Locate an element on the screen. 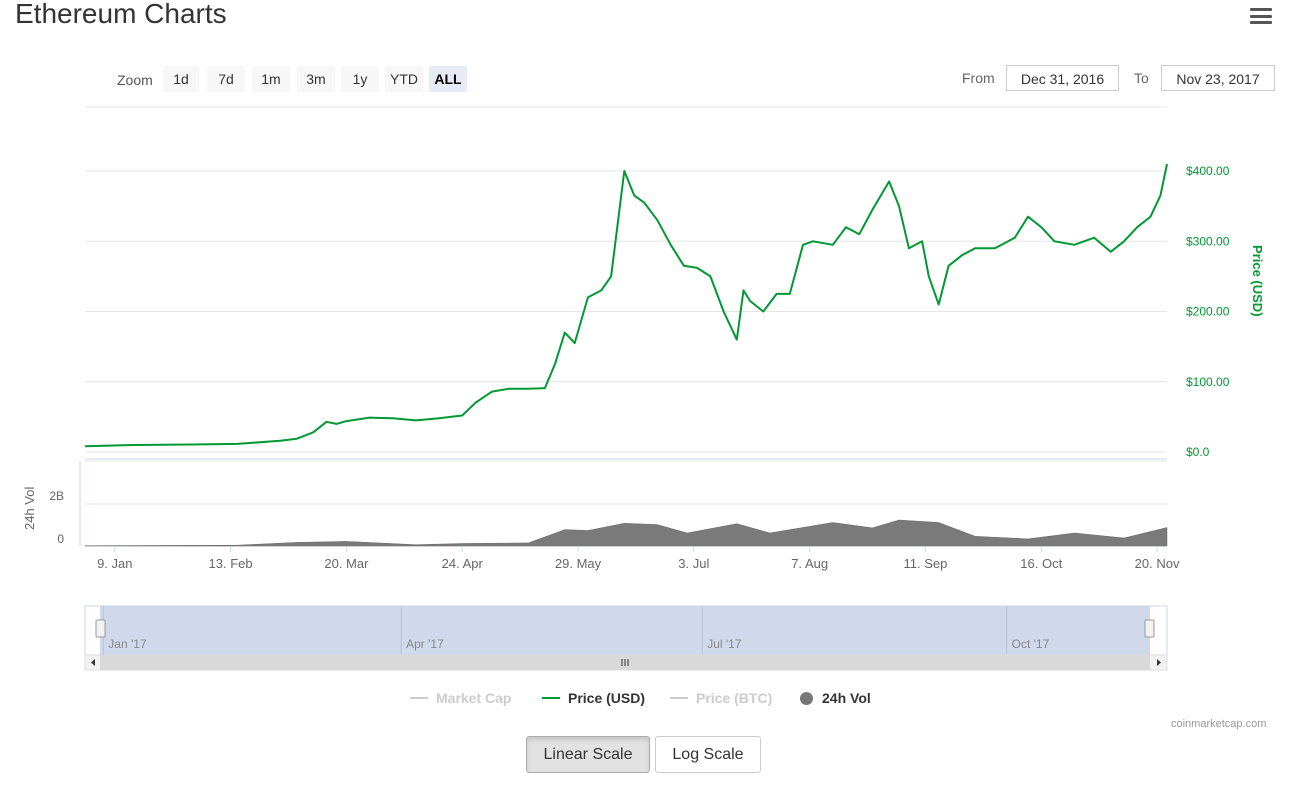 The width and height of the screenshot is (1313, 785). price-tick-label: $100.00 is located at coordinates (1208, 382).